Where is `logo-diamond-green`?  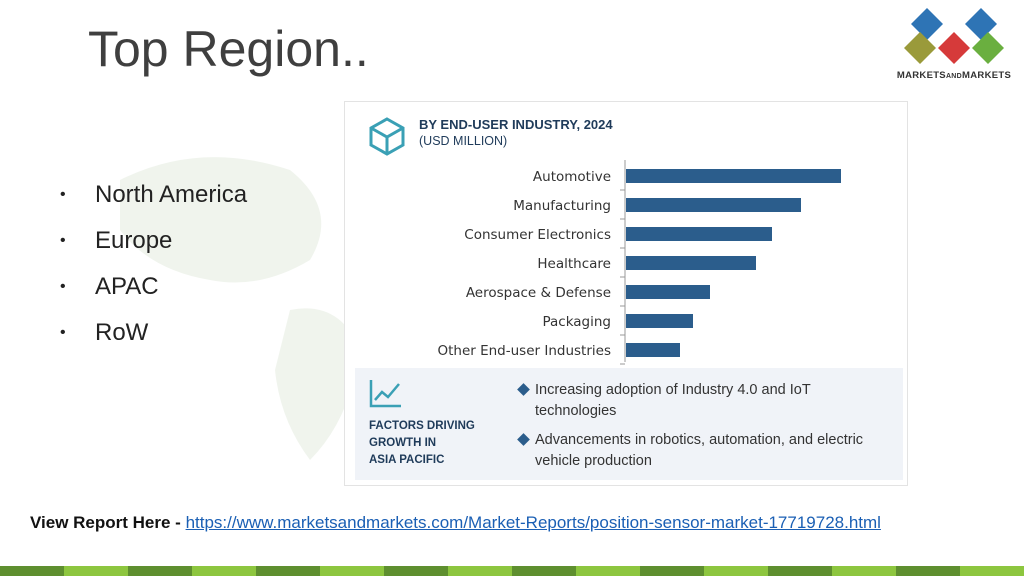 logo-diamond-green is located at coordinates (988, 48).